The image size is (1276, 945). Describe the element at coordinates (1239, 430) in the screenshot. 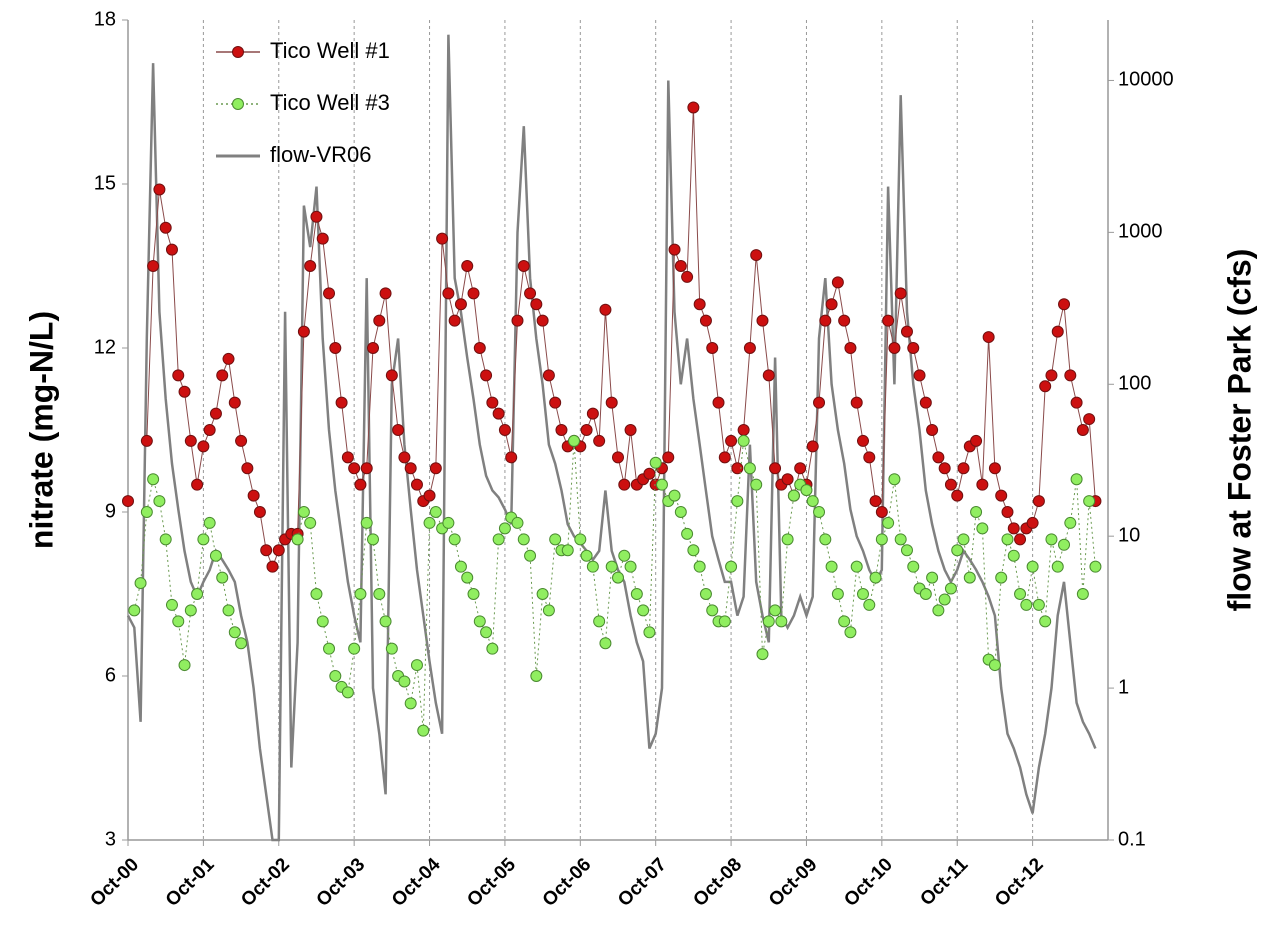

I see `y2-axis-label: flow at Foster Park (cfs)` at that location.